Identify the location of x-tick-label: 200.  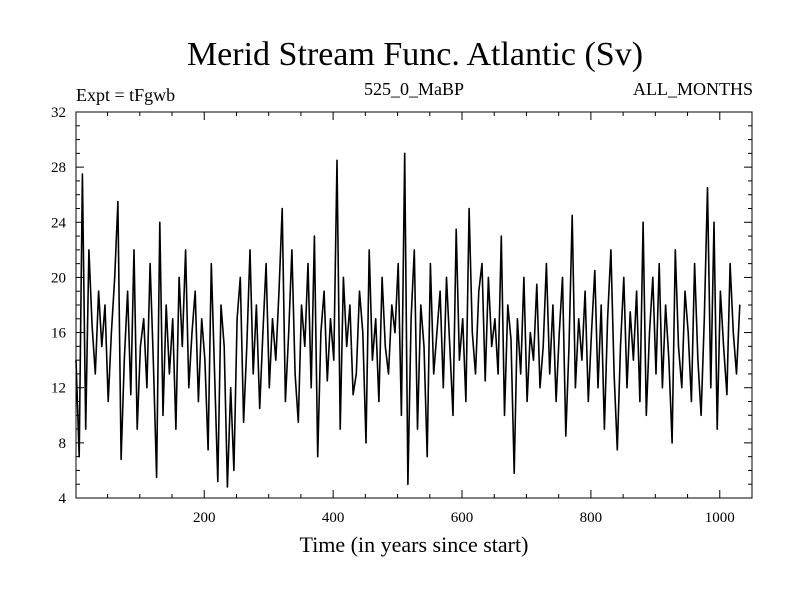
(204, 518).